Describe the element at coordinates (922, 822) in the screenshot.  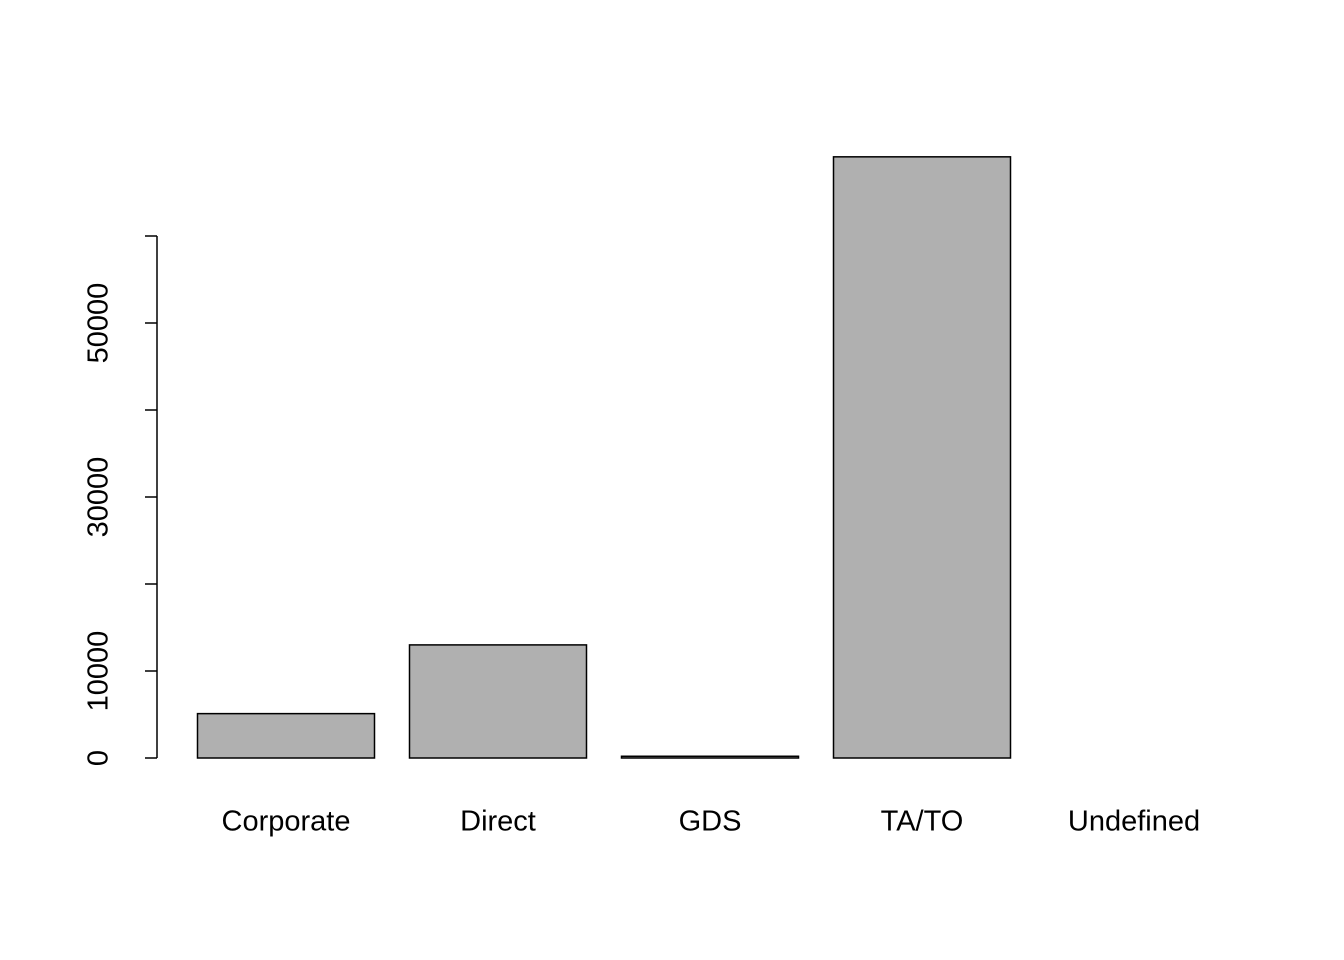
I see `x-tick-label: TA/TO` at that location.